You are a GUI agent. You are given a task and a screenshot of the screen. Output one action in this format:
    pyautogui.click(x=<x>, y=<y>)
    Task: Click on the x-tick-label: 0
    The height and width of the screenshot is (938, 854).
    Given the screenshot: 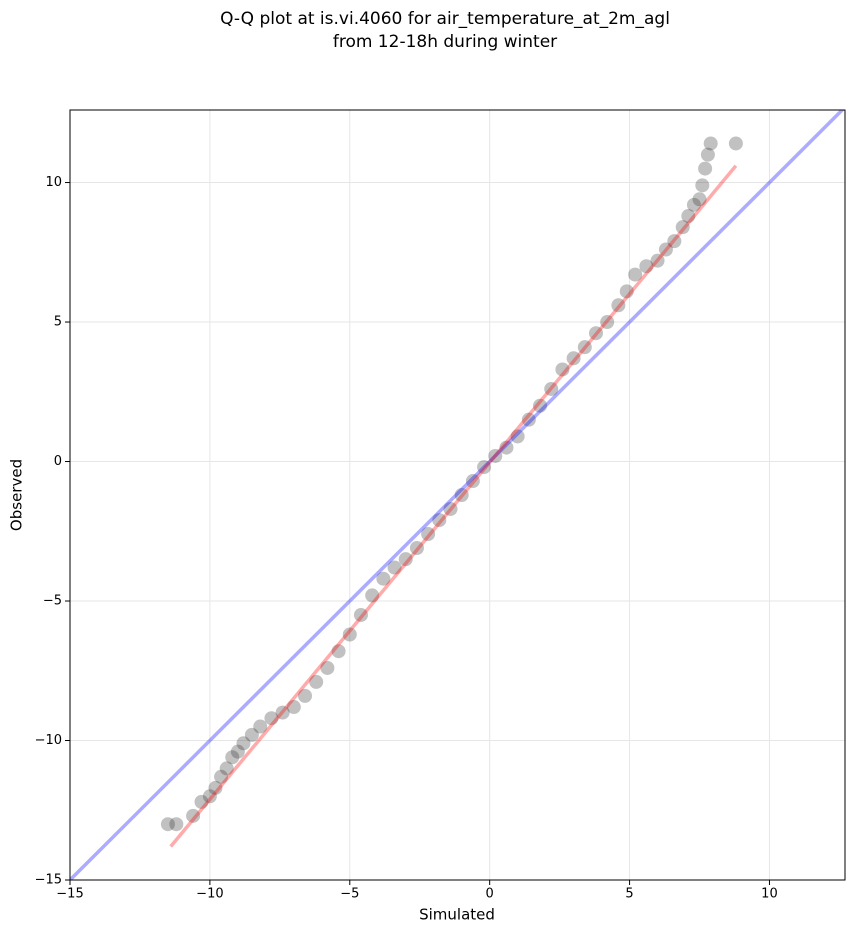 What is the action you would take?
    pyautogui.click(x=490, y=894)
    